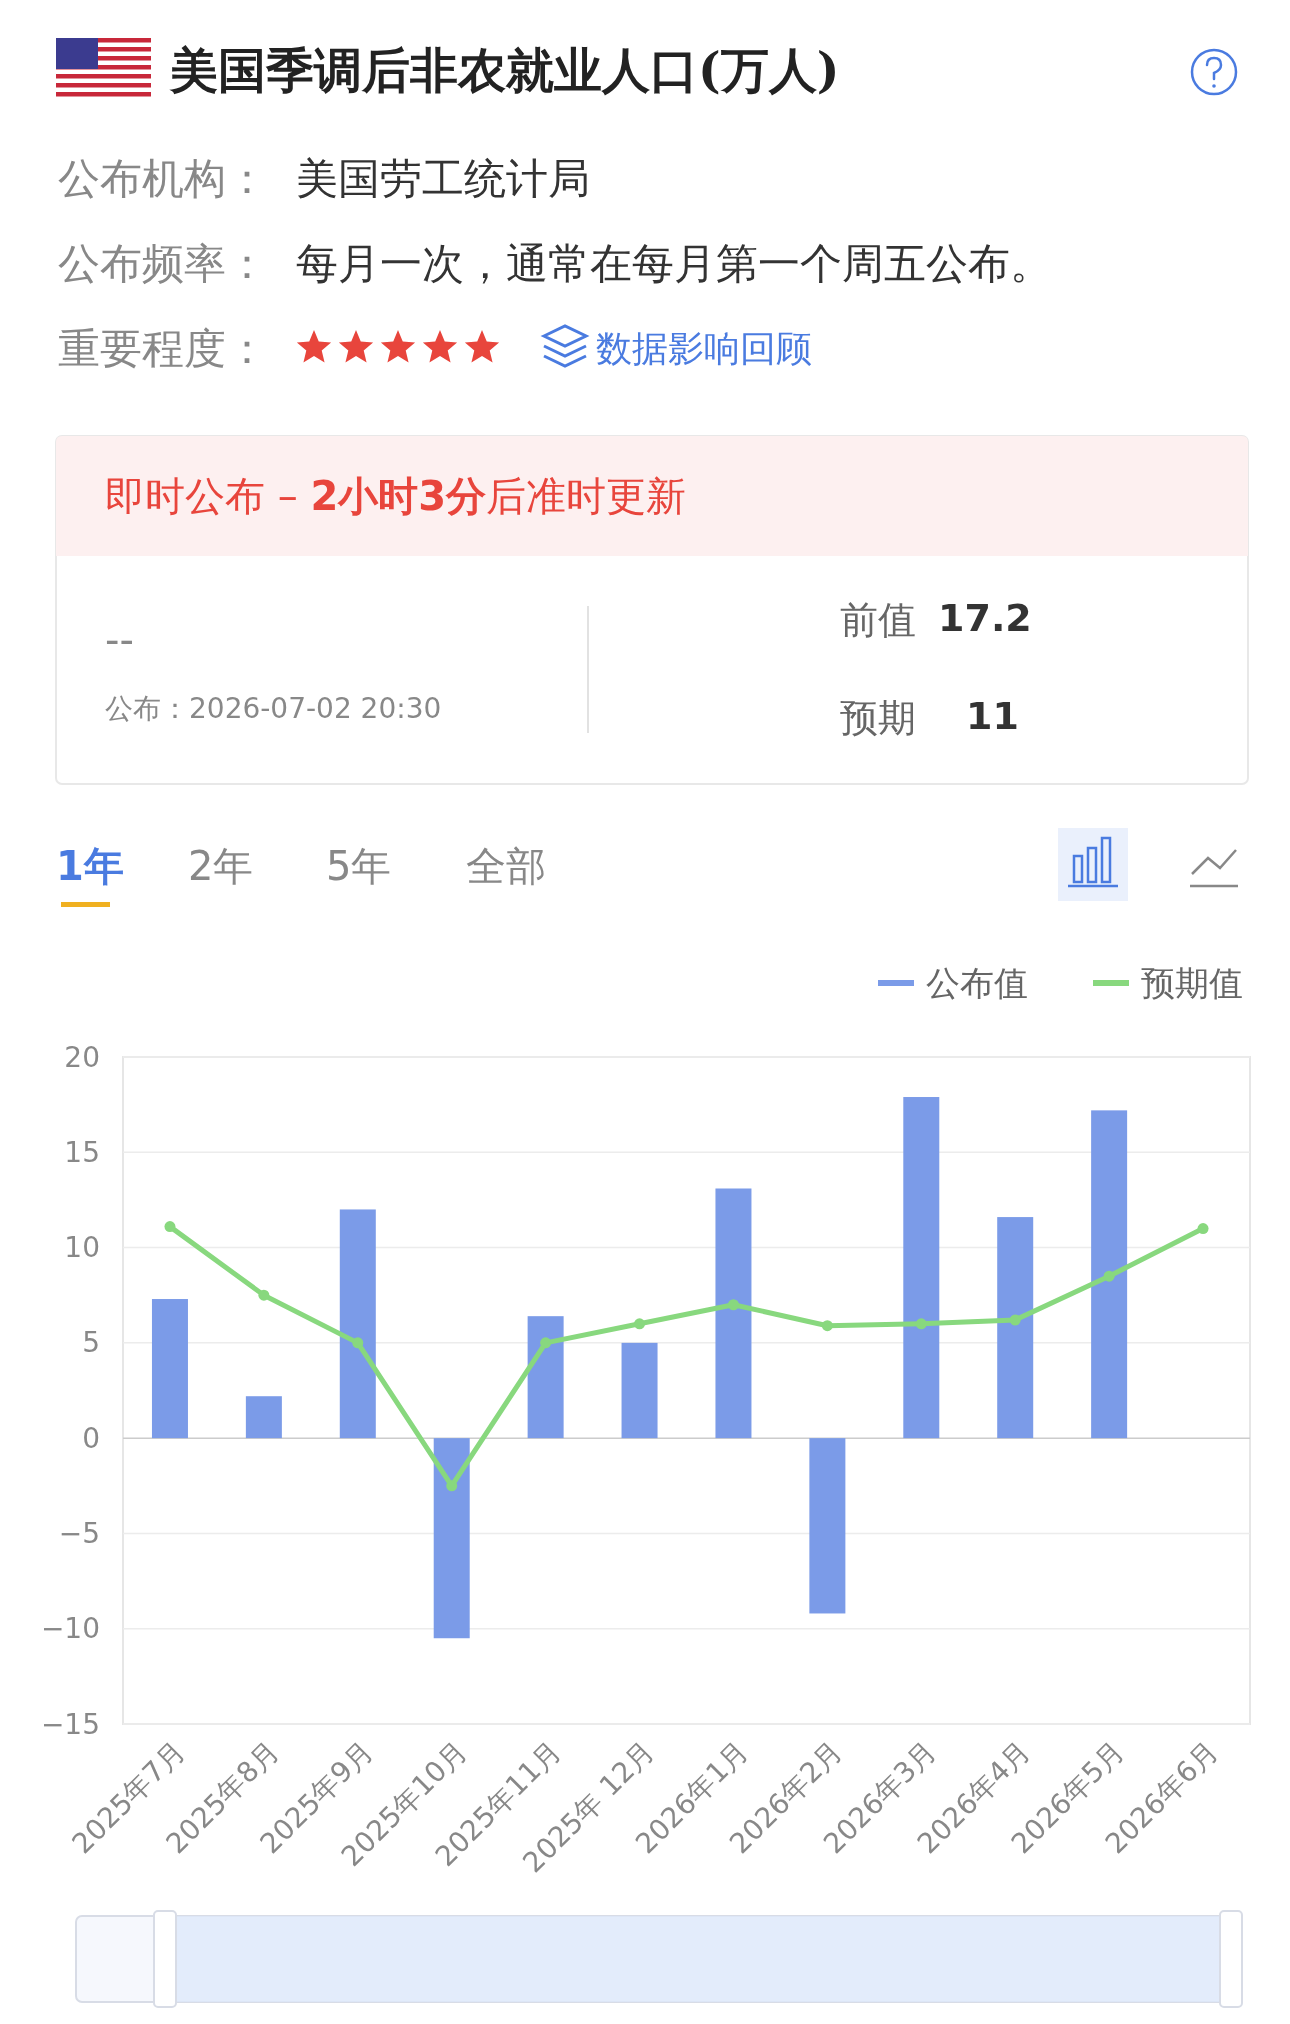 Image resolution: width=1290 pixels, height=2024 pixels. Describe the element at coordinates (398, 496) in the screenshot. I see `text: 2小时3分` at that location.